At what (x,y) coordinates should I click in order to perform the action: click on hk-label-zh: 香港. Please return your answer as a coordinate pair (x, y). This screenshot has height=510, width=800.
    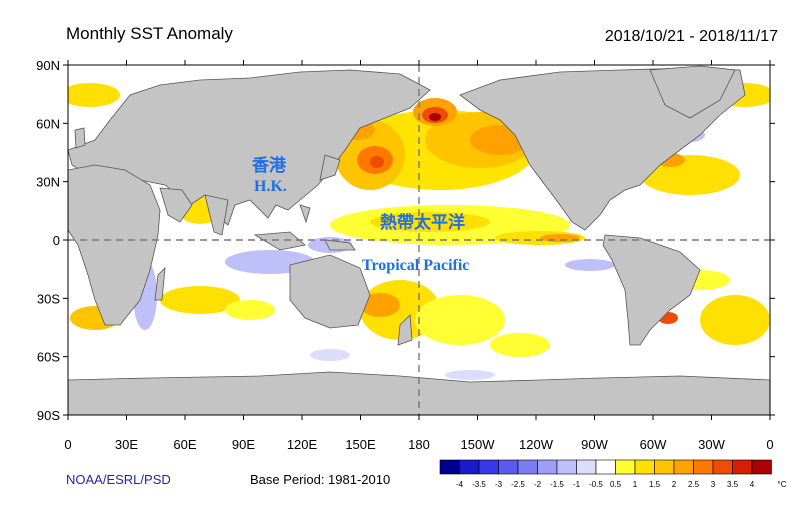
    Looking at the image, I should click on (269, 165).